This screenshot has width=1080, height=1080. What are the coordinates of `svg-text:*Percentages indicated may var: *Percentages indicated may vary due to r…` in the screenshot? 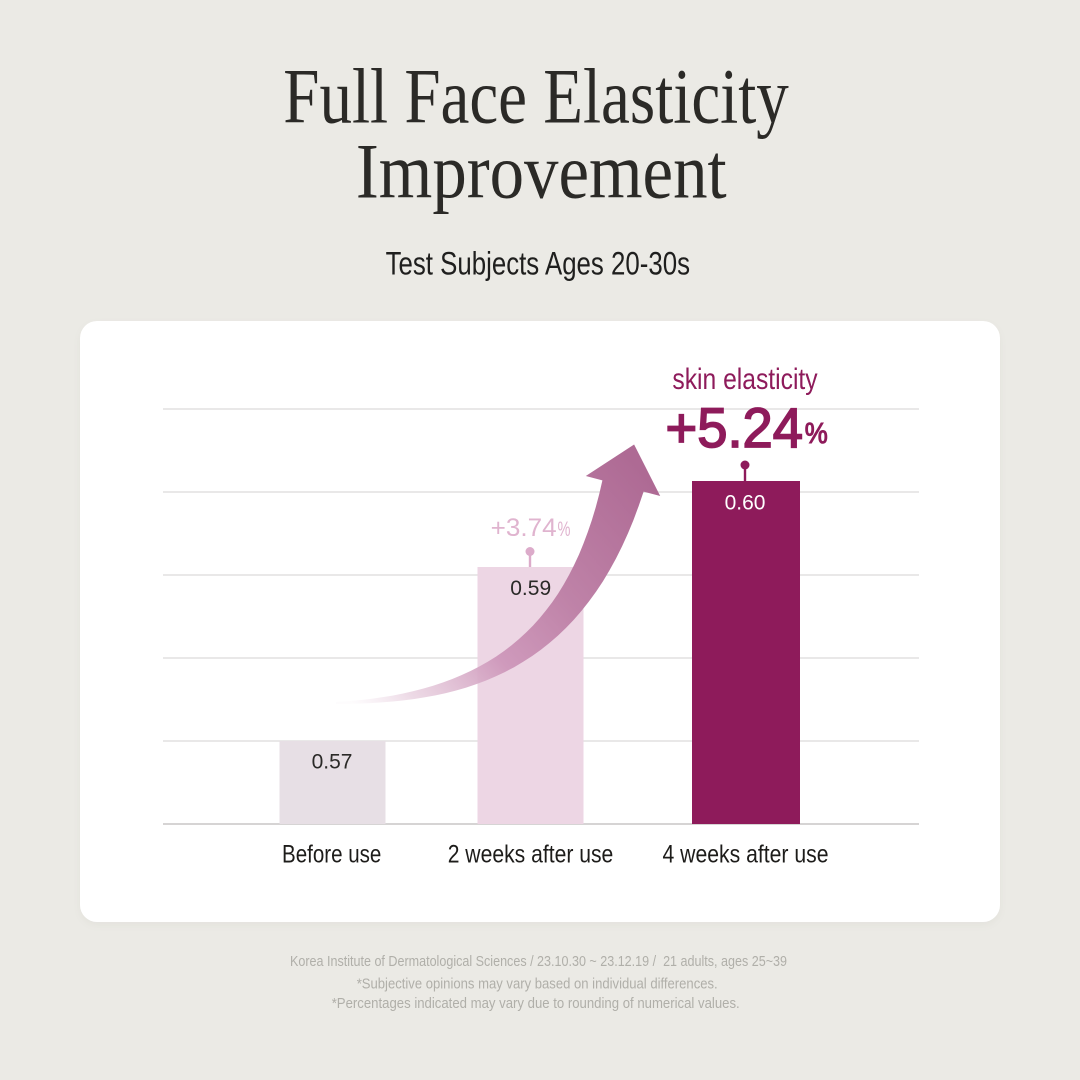 It's located at (536, 1003).